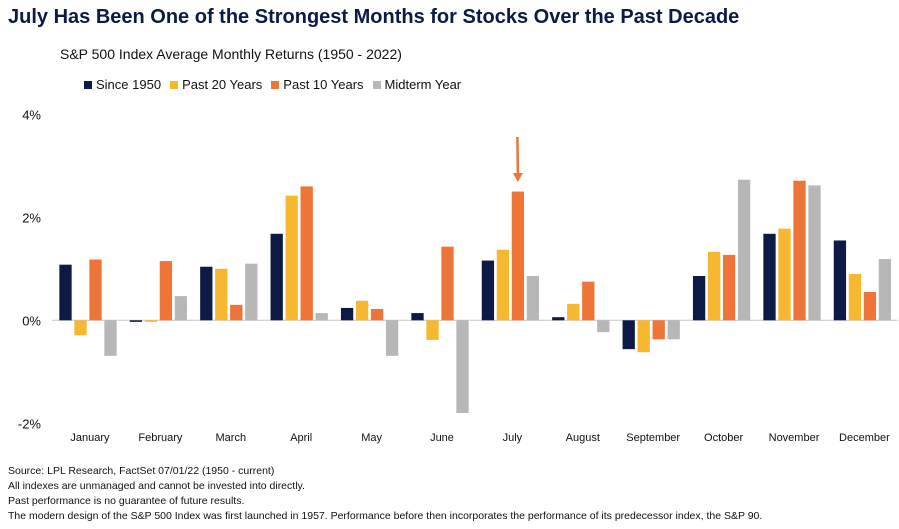 The image size is (899, 529). What do you see at coordinates (864, 438) in the screenshot?
I see `x-tick-label: December` at bounding box center [864, 438].